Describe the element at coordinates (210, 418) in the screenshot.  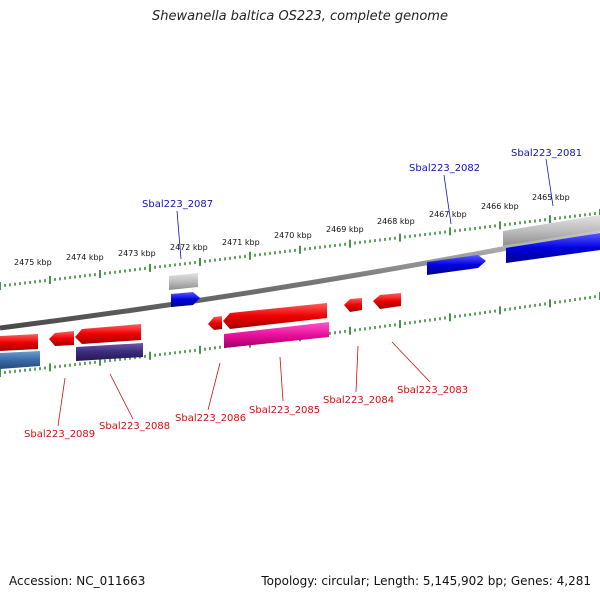
I see `label-sbal223-2086: Sbal223_2086` at that location.